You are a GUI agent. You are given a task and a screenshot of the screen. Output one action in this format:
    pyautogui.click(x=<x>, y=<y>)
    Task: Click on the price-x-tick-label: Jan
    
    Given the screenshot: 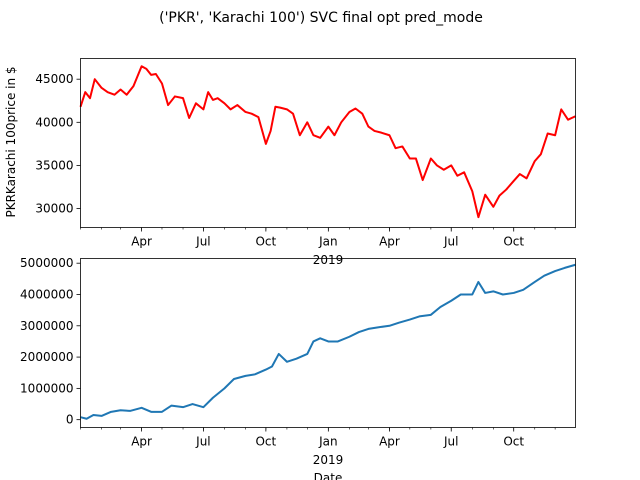 What is the action you would take?
    pyautogui.click(x=328, y=242)
    